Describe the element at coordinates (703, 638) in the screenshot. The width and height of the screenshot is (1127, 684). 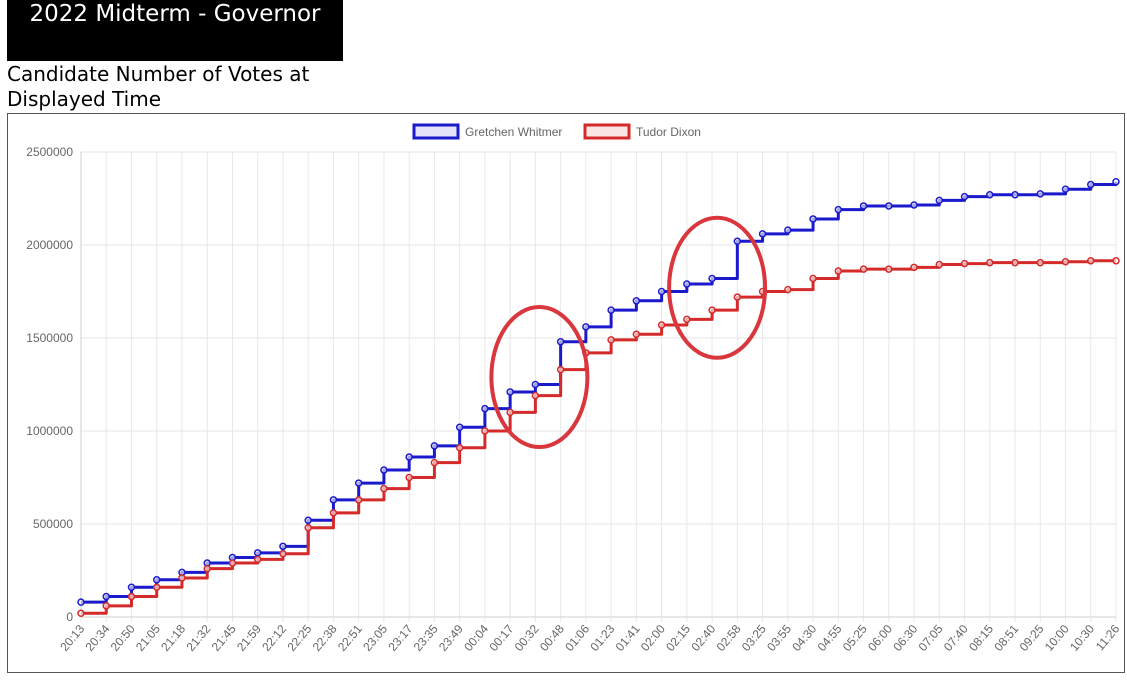
I see `x-tick-label: 02:40` at that location.